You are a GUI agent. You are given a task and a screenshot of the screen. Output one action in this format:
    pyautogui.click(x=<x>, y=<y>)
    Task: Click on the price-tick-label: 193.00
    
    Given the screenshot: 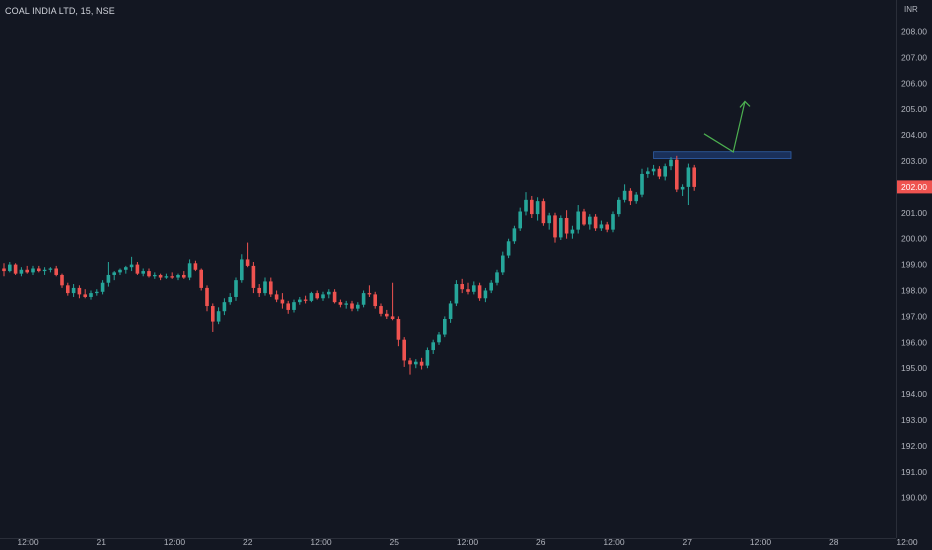 What is the action you would take?
    pyautogui.click(x=914, y=420)
    